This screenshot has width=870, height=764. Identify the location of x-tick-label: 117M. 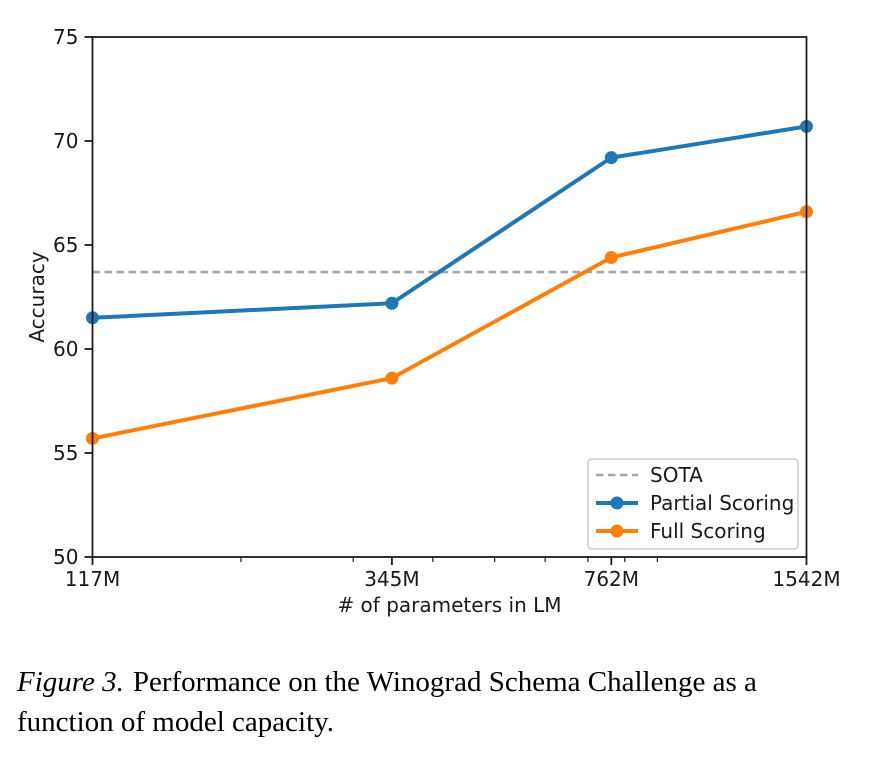
(92, 579).